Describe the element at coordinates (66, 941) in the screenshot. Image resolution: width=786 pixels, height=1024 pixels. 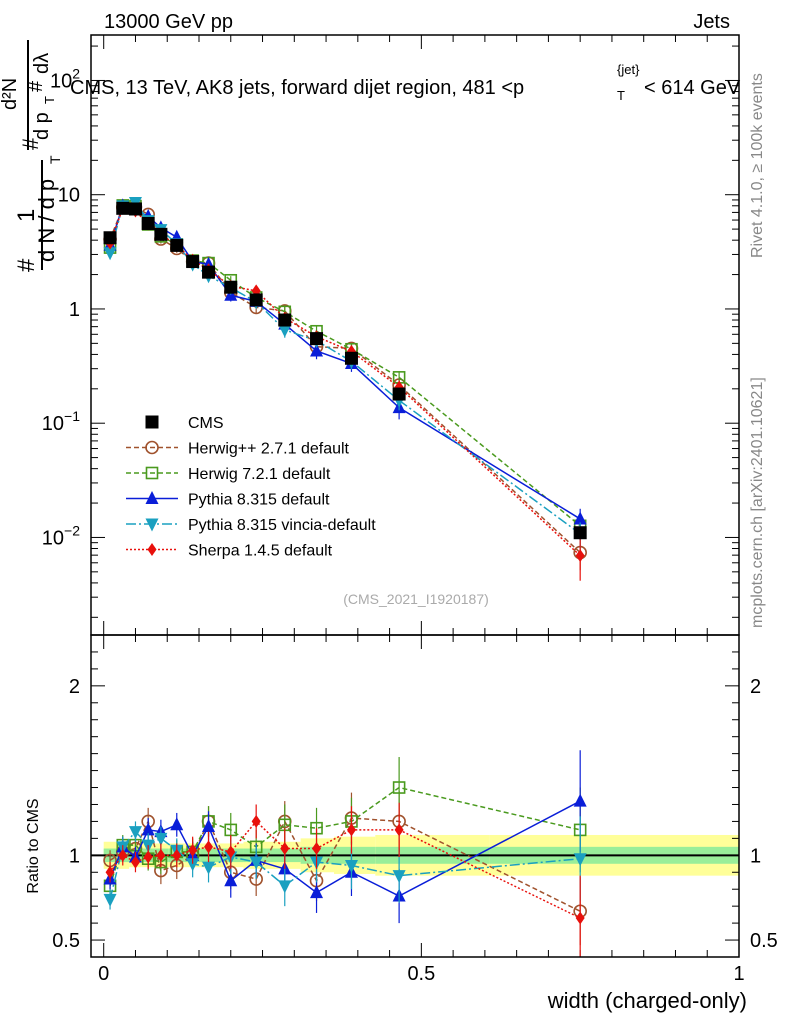
I see `ratio-tick-label: 0.5` at that location.